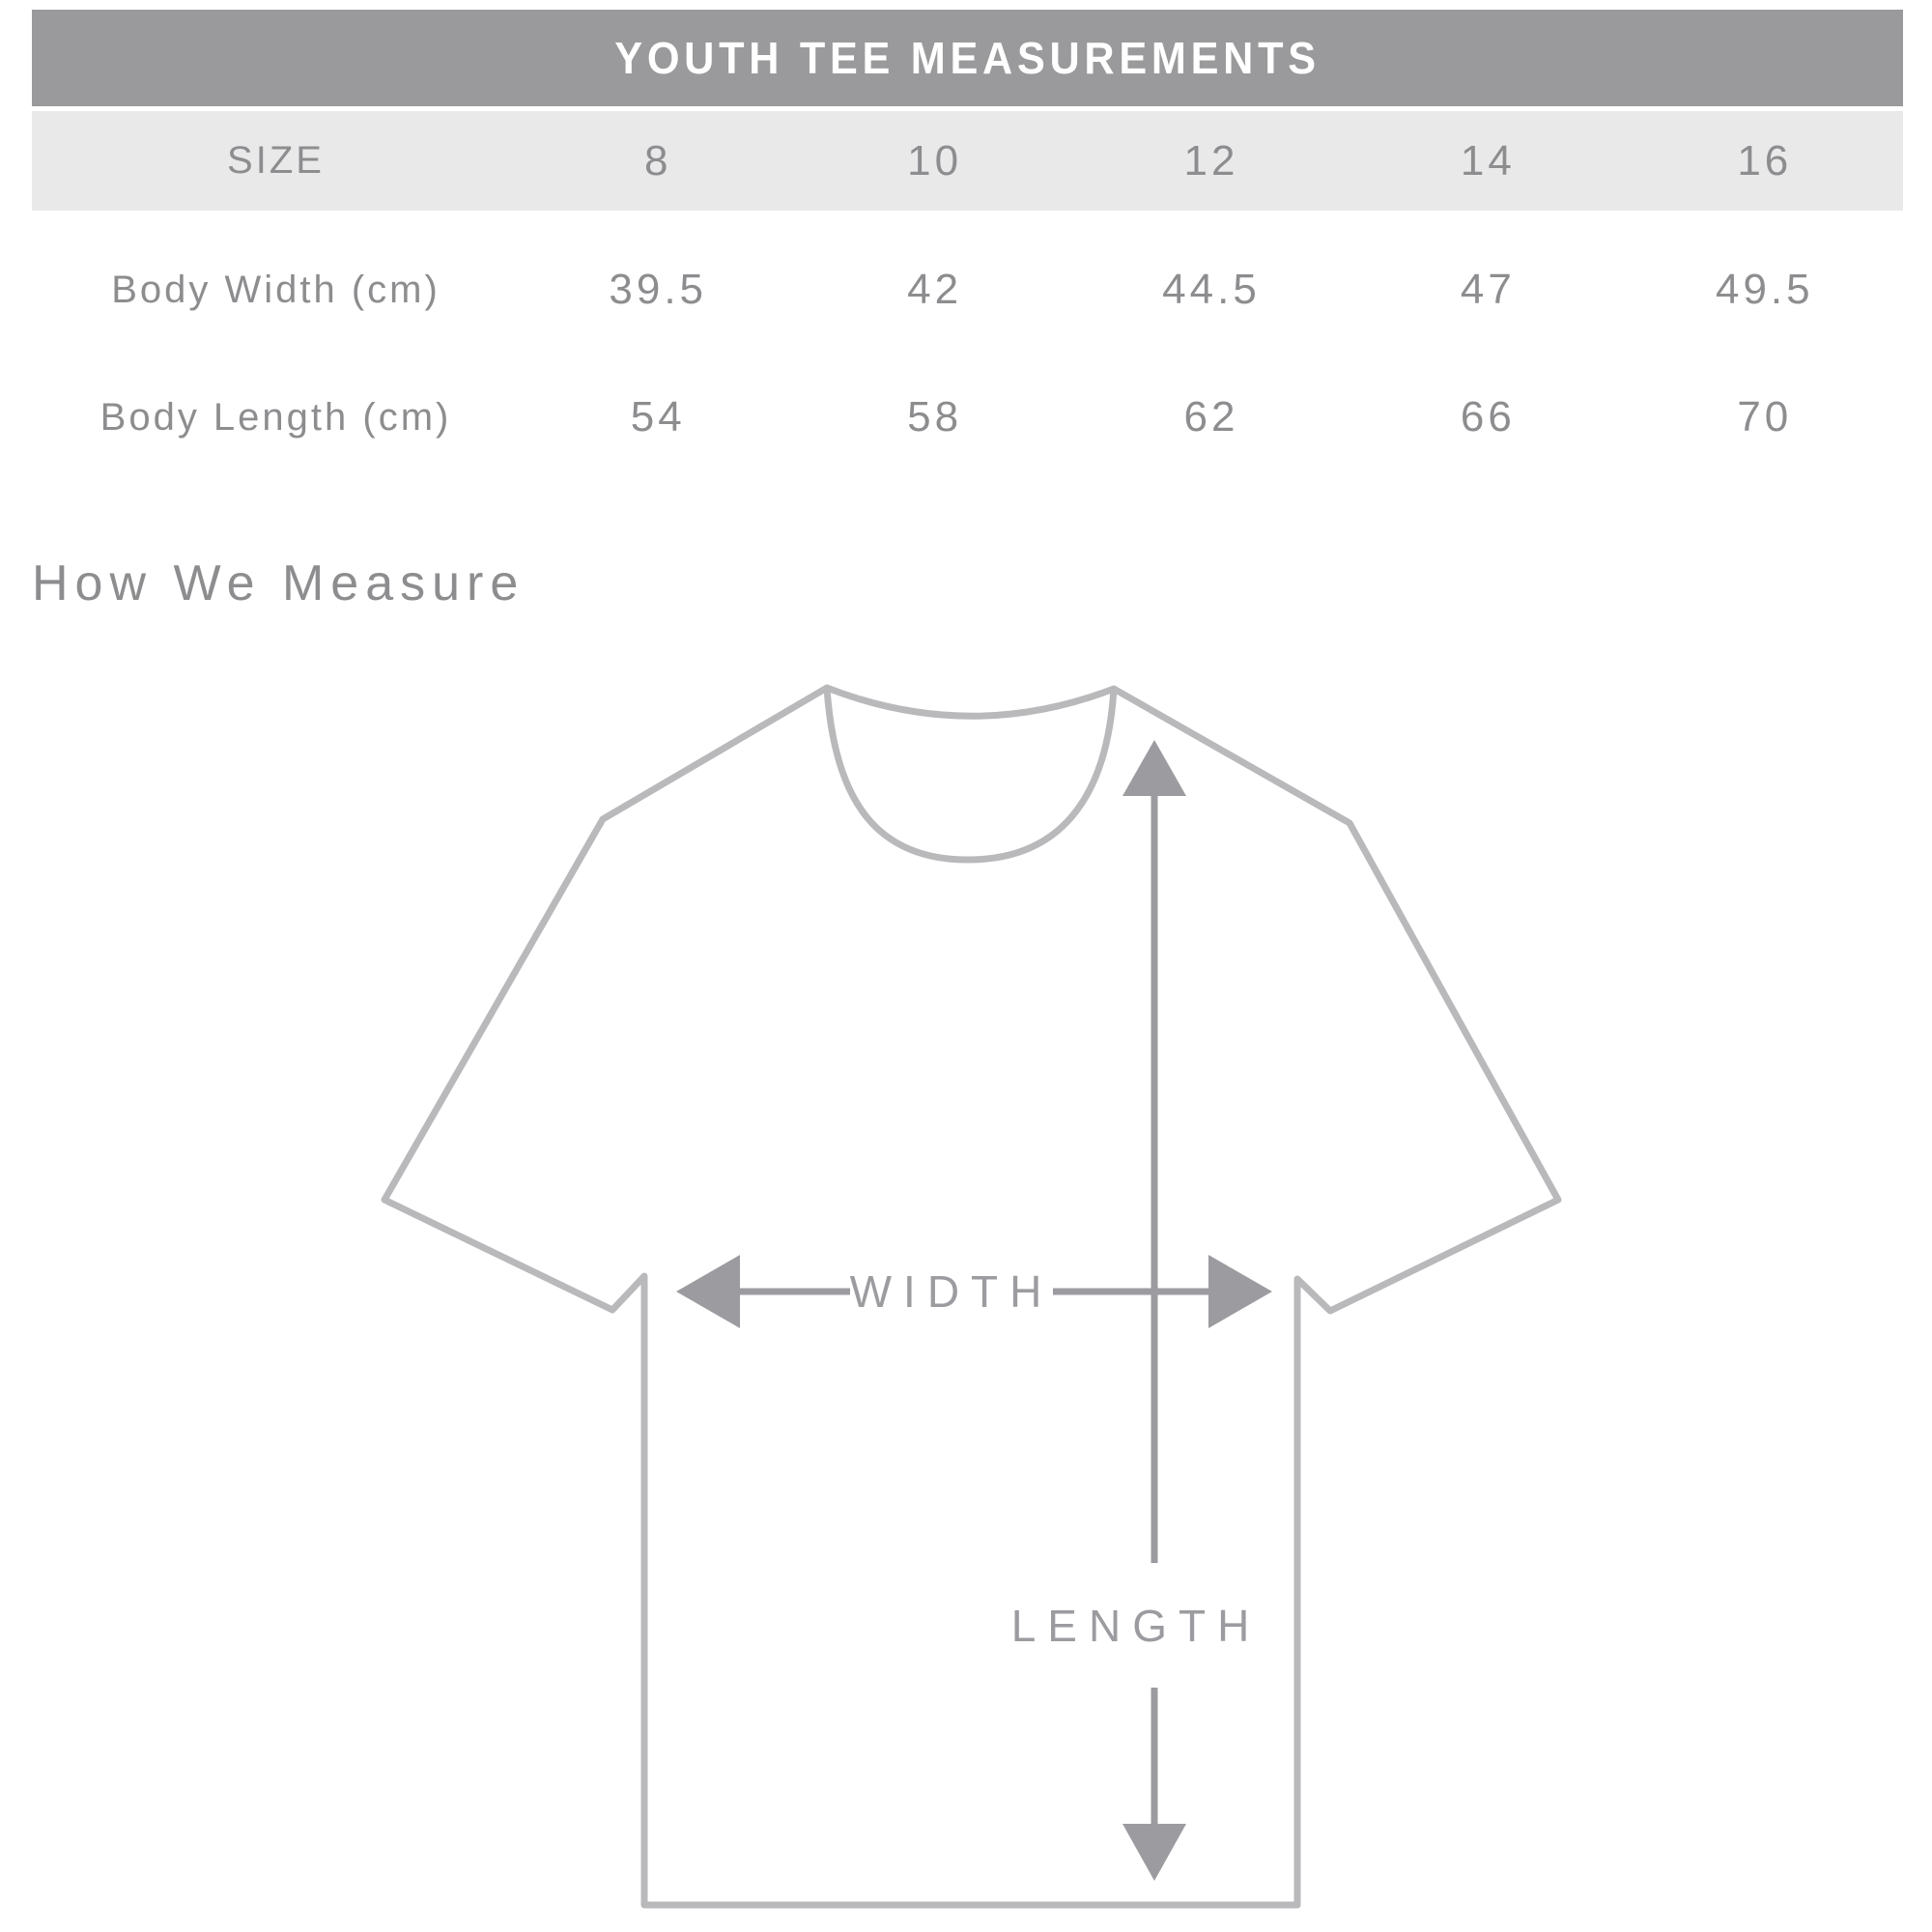  I want to click on size-value-8: 8, so click(657, 160).